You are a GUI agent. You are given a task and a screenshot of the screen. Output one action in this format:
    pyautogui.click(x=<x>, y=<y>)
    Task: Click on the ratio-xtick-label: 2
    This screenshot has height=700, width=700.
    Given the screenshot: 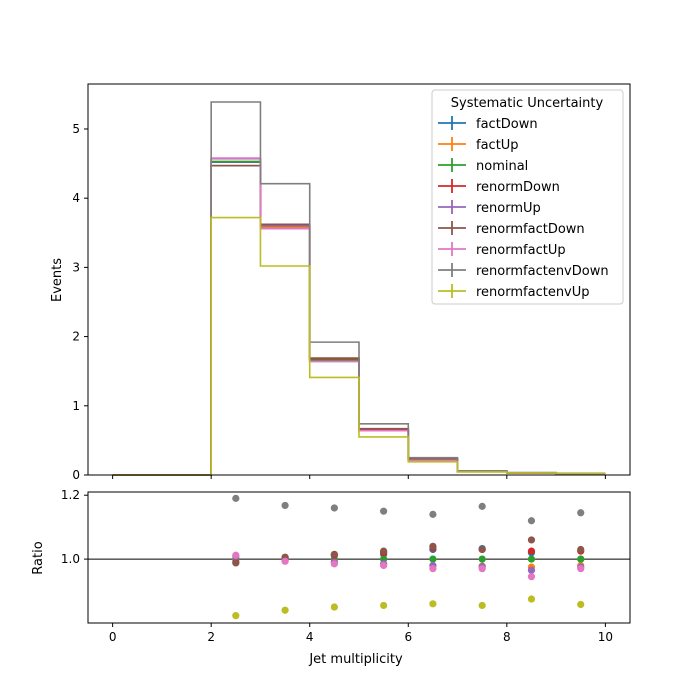 What is the action you would take?
    pyautogui.click(x=211, y=637)
    